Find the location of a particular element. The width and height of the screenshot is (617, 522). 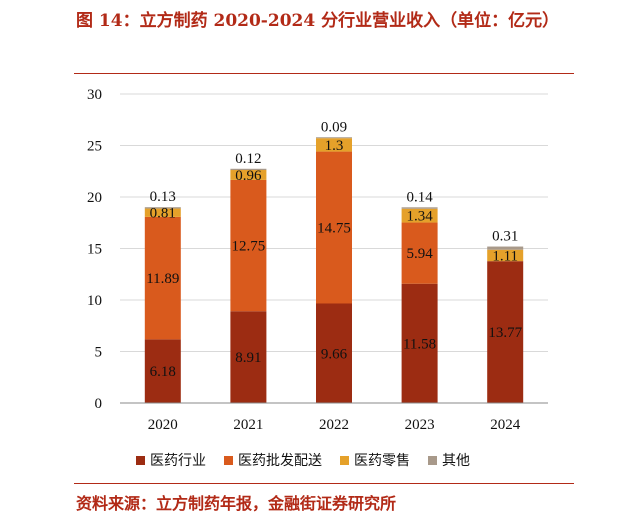

legend-item: 医药批发配送 is located at coordinates (273, 460).